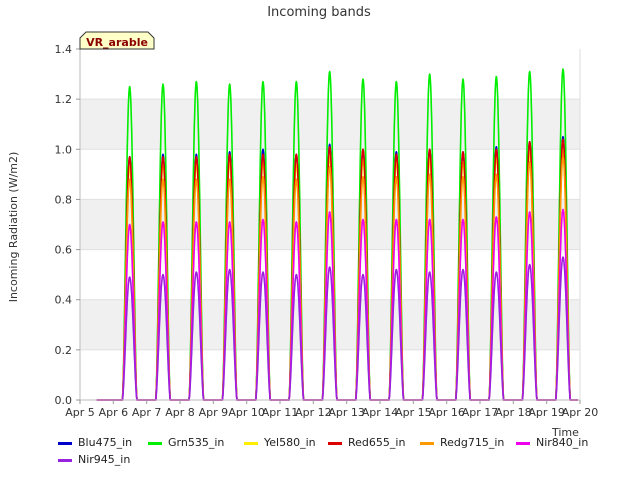  I want to click on y-tick-label: 0.8, so click(64, 199).